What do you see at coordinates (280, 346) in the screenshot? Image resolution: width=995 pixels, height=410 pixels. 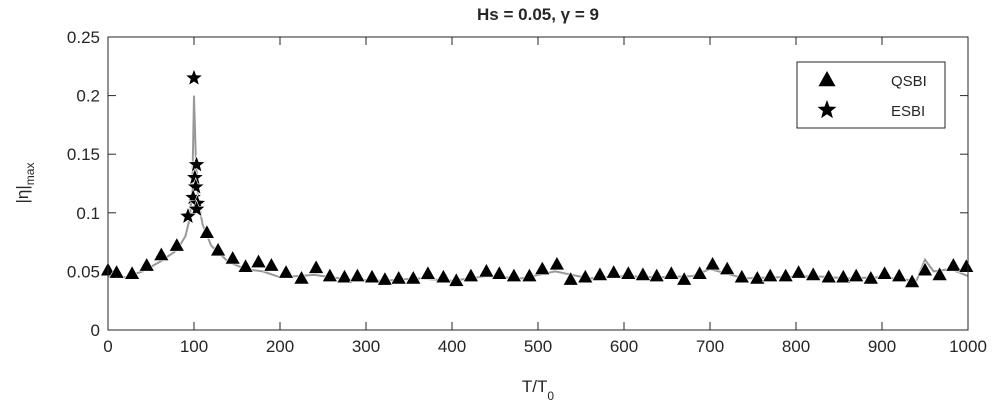 I see `x-tick-label: 200` at bounding box center [280, 346].